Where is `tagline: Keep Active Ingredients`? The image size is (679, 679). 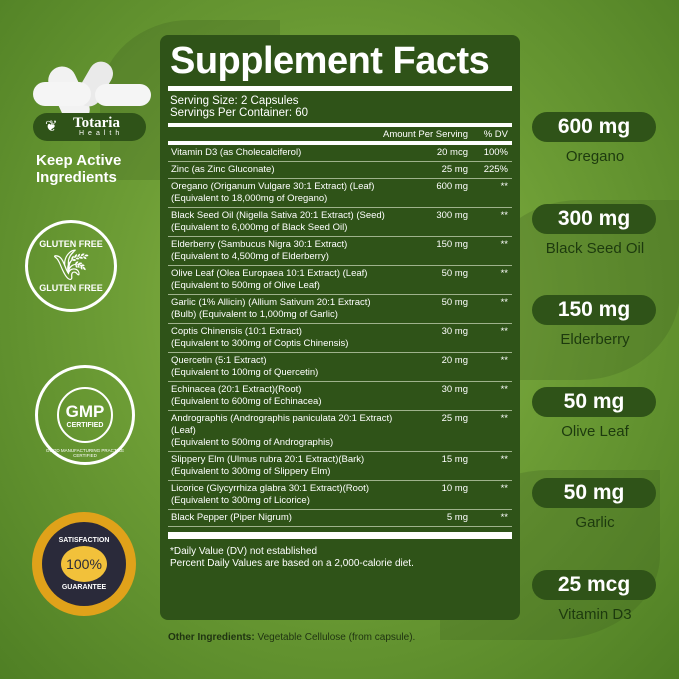 tagline: Keep Active Ingredients is located at coordinates (79, 169).